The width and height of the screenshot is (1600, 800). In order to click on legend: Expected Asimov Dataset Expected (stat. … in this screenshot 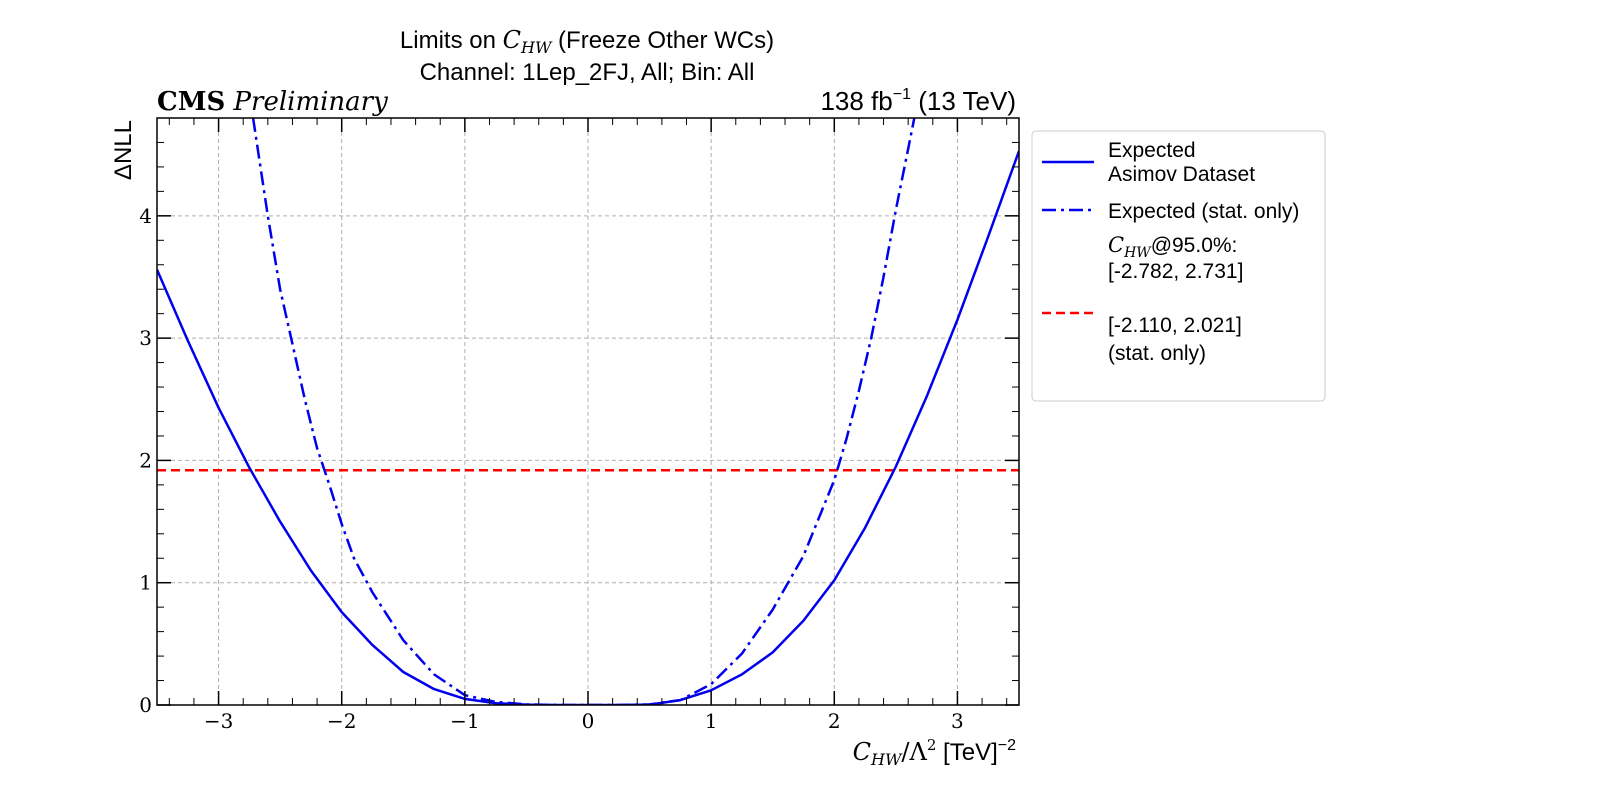, I will do `click(1178, 266)`.